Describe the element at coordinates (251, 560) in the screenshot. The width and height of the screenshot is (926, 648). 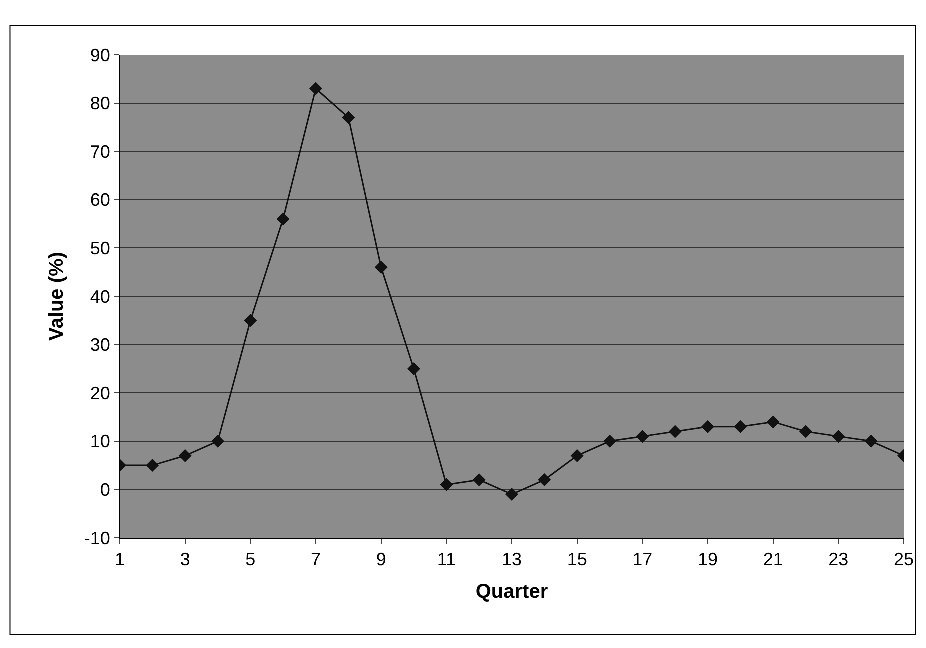
I see `x-tick-label: 5` at that location.